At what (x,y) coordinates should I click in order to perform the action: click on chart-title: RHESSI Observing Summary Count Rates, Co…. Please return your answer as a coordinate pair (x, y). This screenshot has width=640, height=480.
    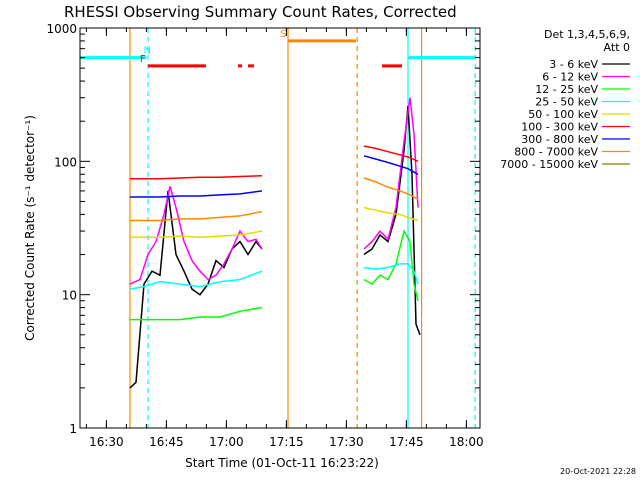
    Looking at the image, I should click on (260, 12).